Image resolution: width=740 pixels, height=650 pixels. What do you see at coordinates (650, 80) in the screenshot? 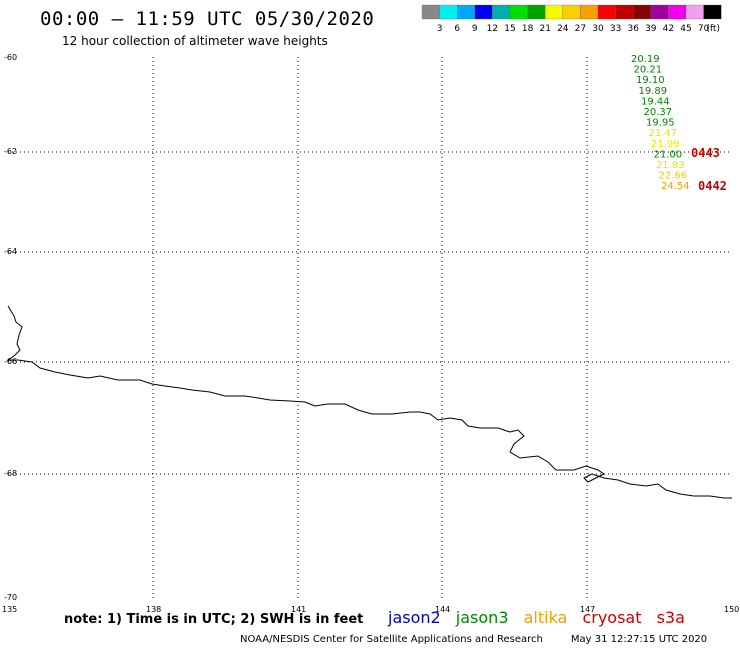
I see `wave-height-value: 19.10` at bounding box center [650, 80].